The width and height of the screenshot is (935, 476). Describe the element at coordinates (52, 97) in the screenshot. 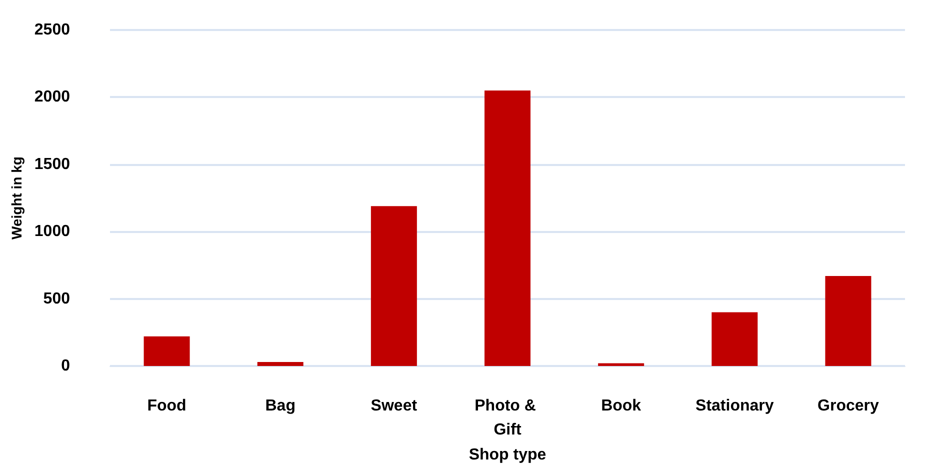

I see `y-tick-label: 2000` at that location.